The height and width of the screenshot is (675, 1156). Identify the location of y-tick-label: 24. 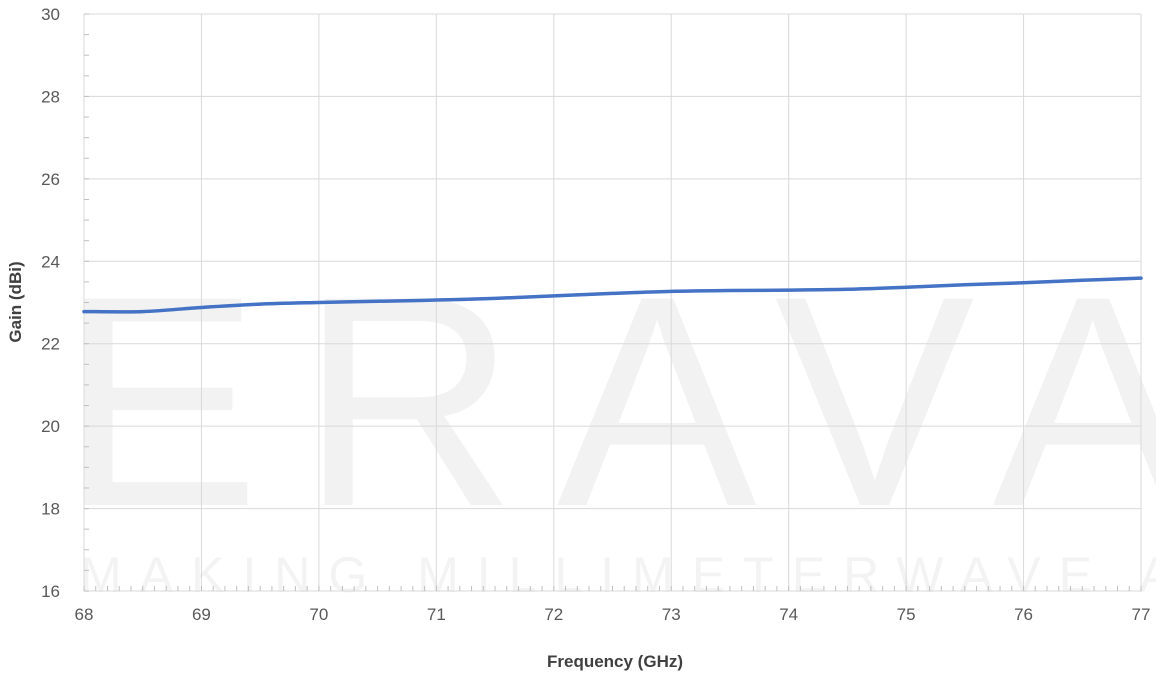
(50, 261).